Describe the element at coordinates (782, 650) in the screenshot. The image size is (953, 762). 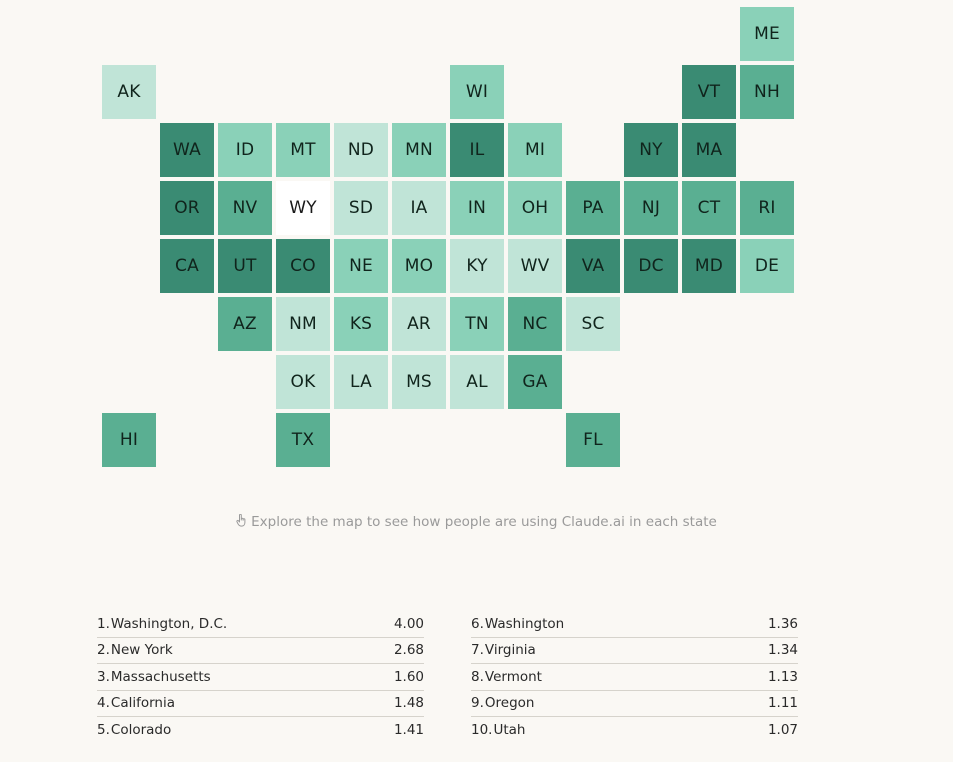
I see `ranking-value: 1.34` at that location.